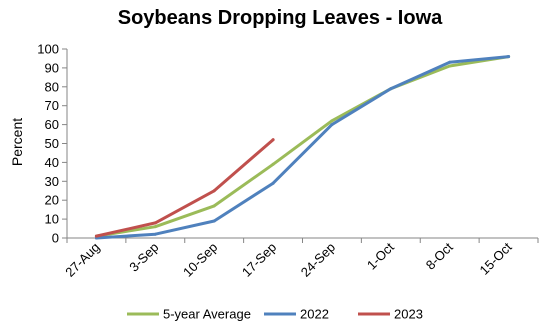 The width and height of the screenshot is (545, 326). What do you see at coordinates (200, 260) in the screenshot?
I see `x-tick-label: 10-Sep` at bounding box center [200, 260].